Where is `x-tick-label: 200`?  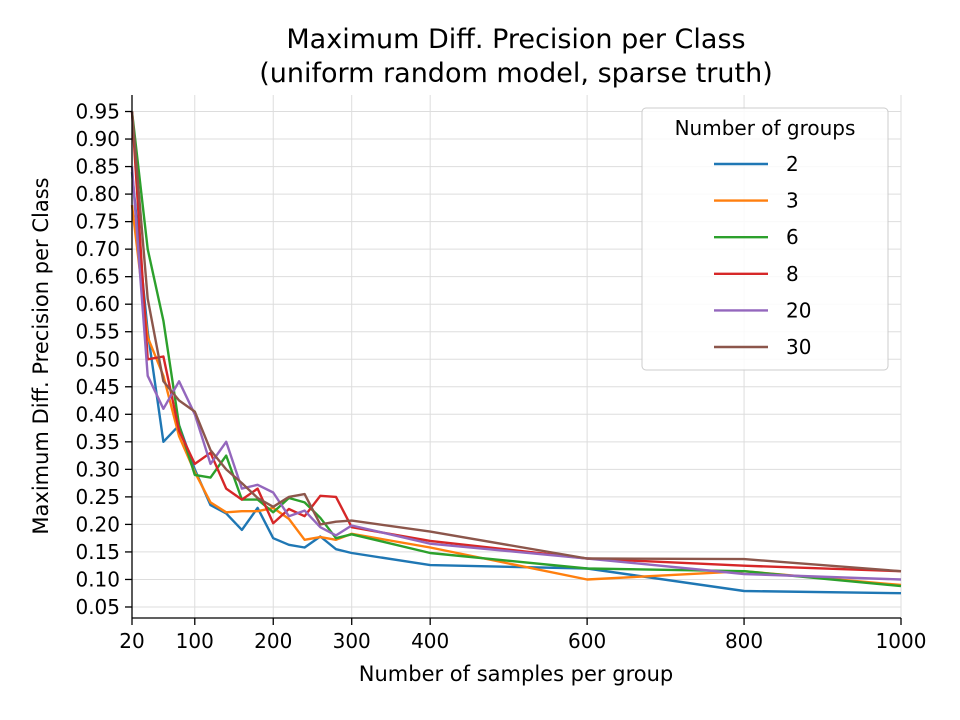 x-tick-label: 200 is located at coordinates (273, 641).